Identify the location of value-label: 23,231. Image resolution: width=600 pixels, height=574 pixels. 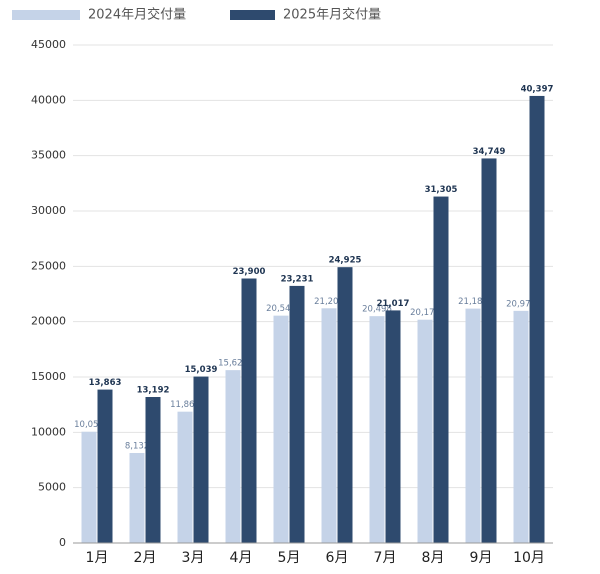
(297, 279).